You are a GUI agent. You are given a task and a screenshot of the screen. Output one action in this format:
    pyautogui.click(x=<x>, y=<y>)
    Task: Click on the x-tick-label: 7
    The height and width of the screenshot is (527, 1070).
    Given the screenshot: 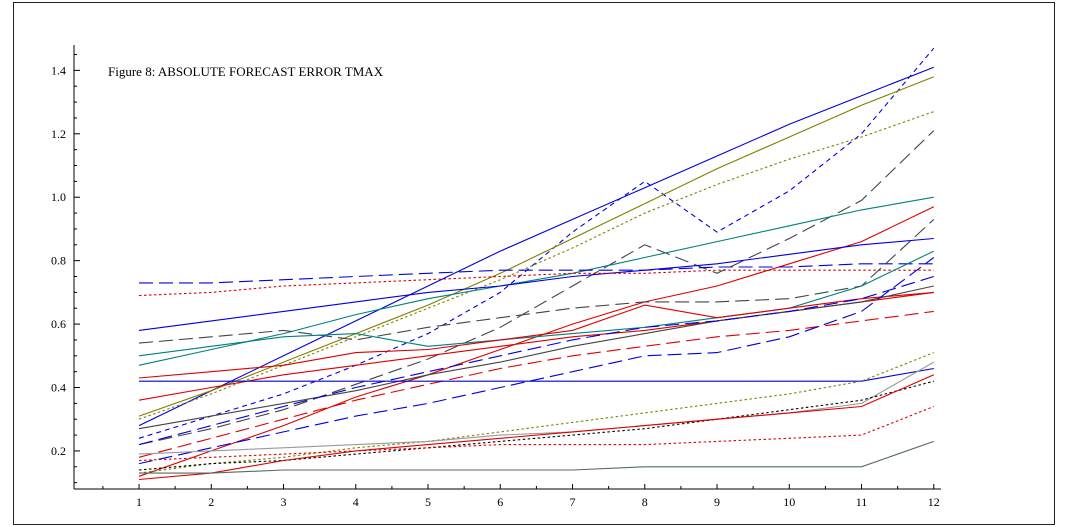 What is the action you would take?
    pyautogui.click(x=573, y=502)
    